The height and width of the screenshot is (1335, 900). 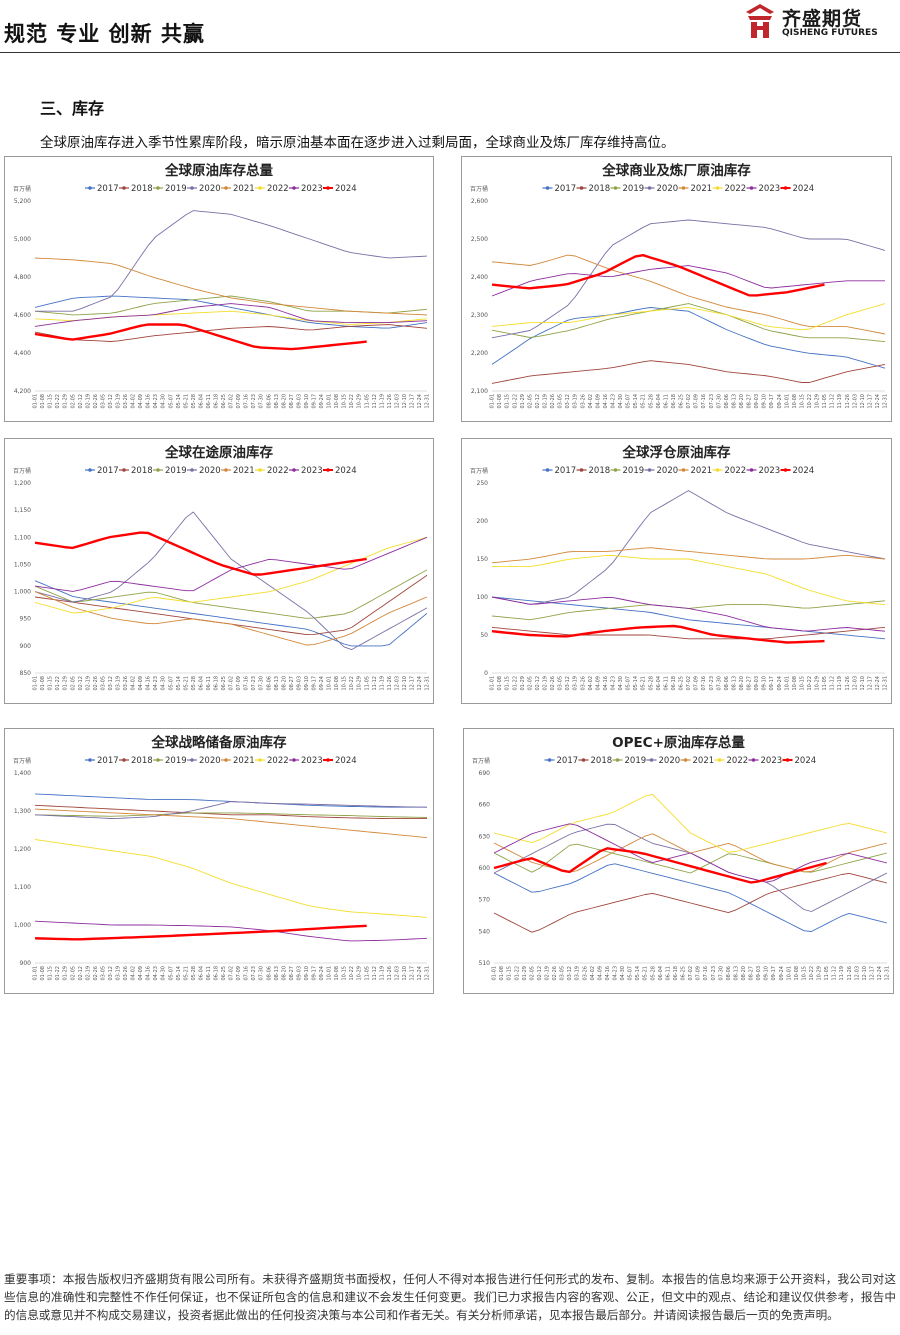 I want to click on legend-label: 2022, so click(x=736, y=471).